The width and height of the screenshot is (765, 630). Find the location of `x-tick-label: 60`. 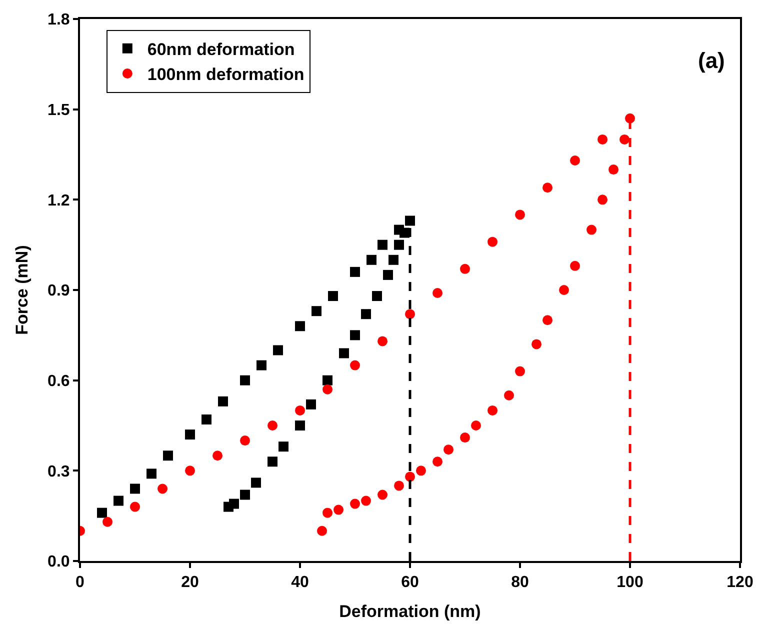

x-tick-label: 60 is located at coordinates (410, 583).